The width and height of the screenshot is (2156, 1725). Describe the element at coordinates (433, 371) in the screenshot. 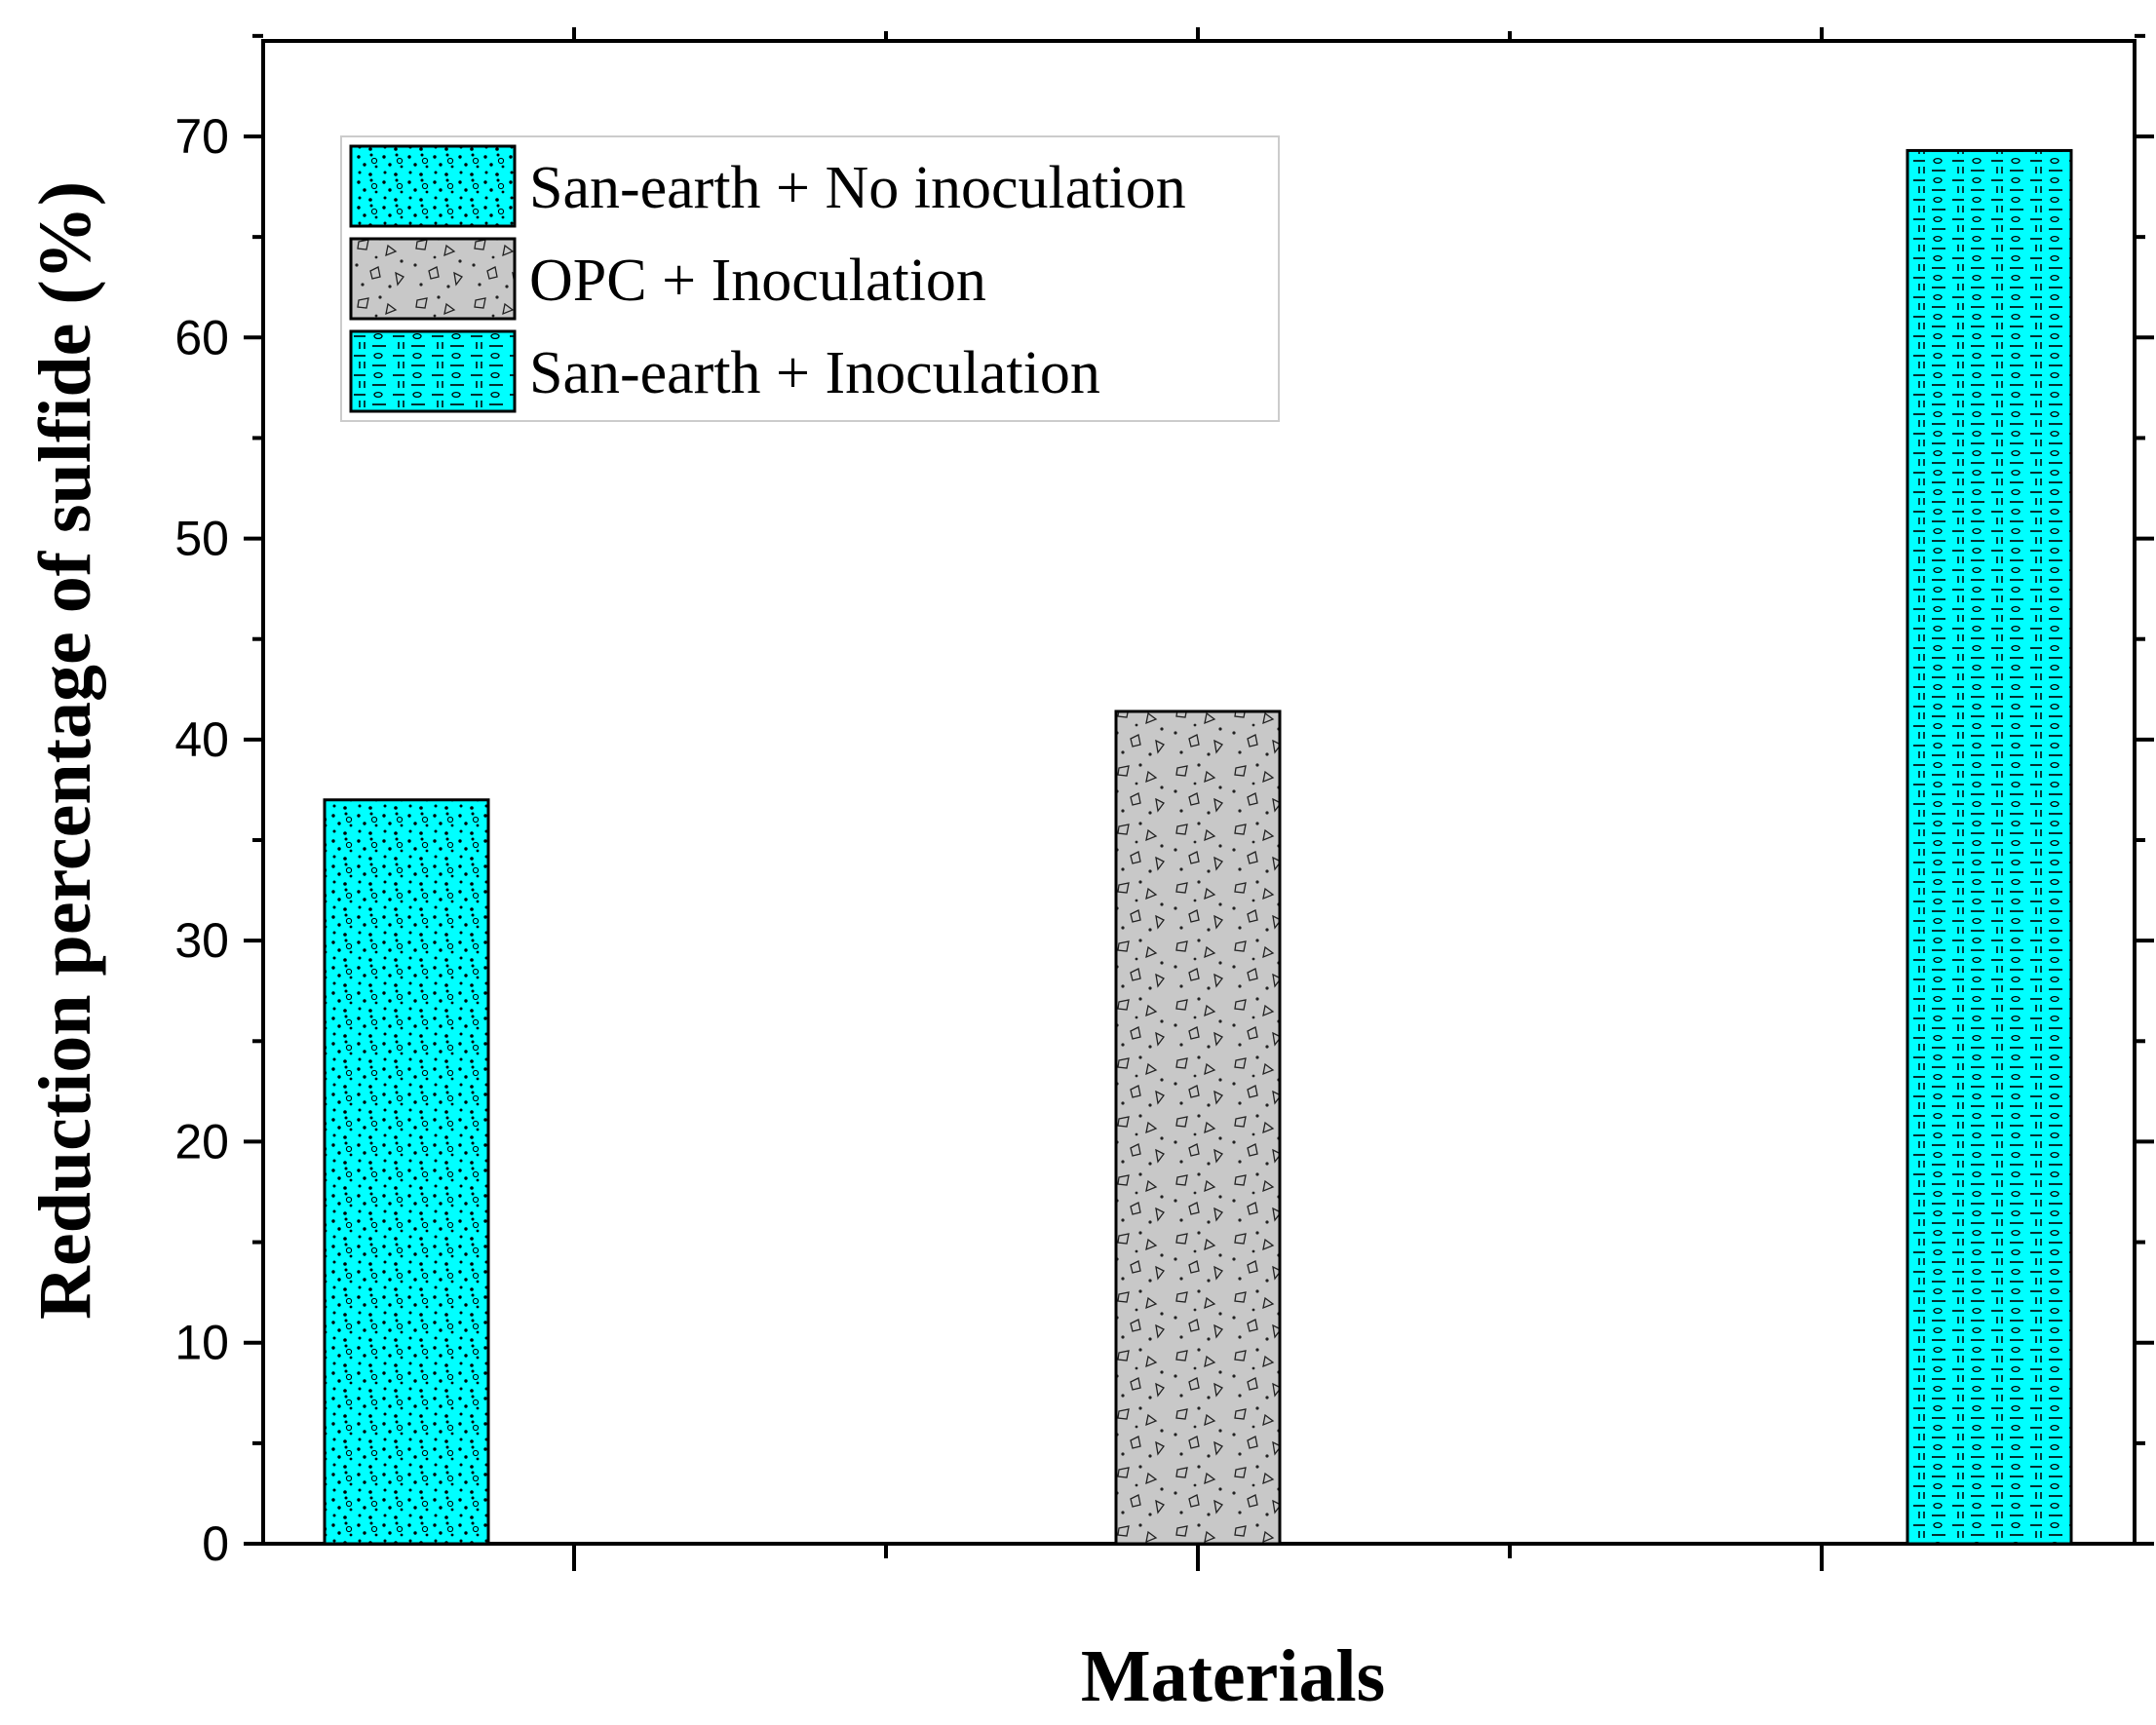

I see `legend-swatch-san-earth-inoculation` at that location.